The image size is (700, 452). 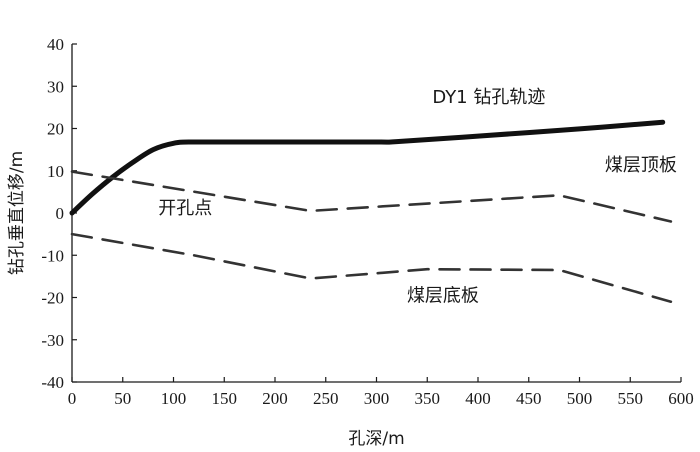 What do you see at coordinates (122, 398) in the screenshot?
I see `x-tick-label: 50` at bounding box center [122, 398].